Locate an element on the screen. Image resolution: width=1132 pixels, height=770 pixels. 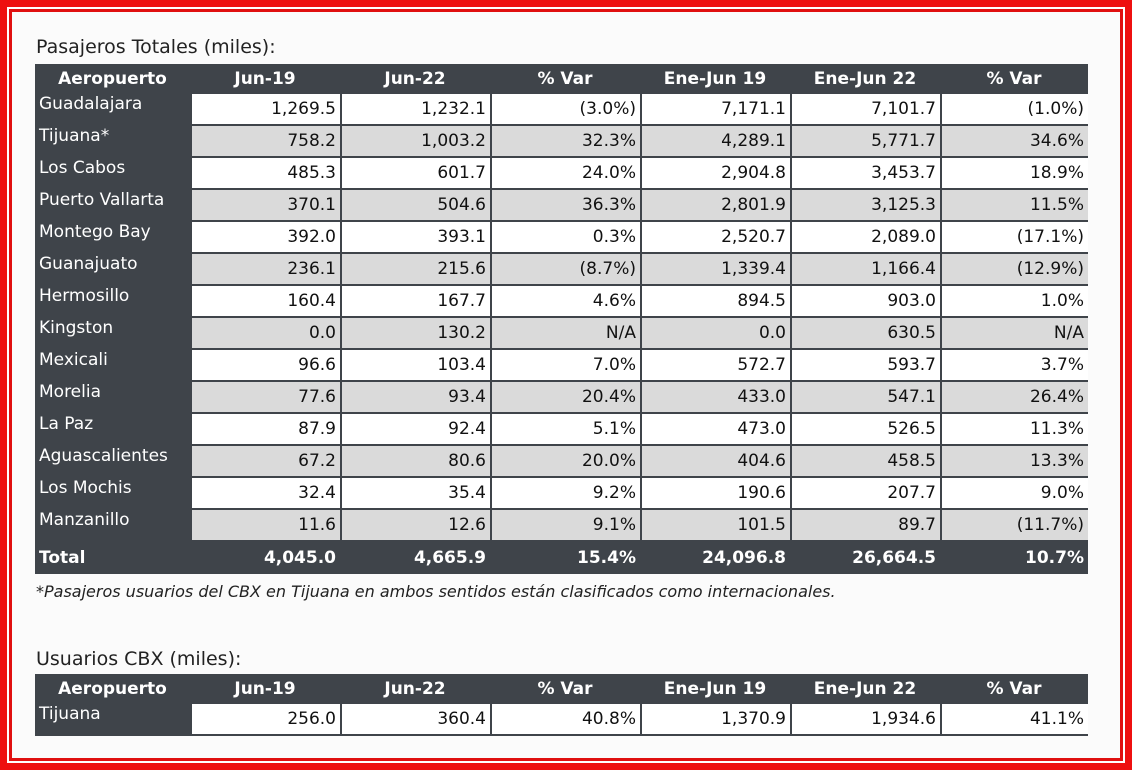
value-cell: 2,801.9 is located at coordinates (715, 206).